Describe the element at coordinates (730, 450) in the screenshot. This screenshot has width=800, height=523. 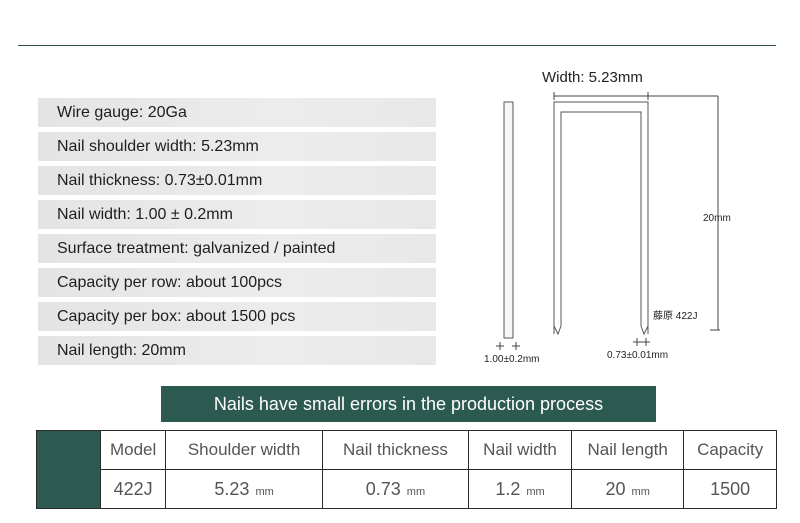
I see `header-capacity: Capacity` at that location.